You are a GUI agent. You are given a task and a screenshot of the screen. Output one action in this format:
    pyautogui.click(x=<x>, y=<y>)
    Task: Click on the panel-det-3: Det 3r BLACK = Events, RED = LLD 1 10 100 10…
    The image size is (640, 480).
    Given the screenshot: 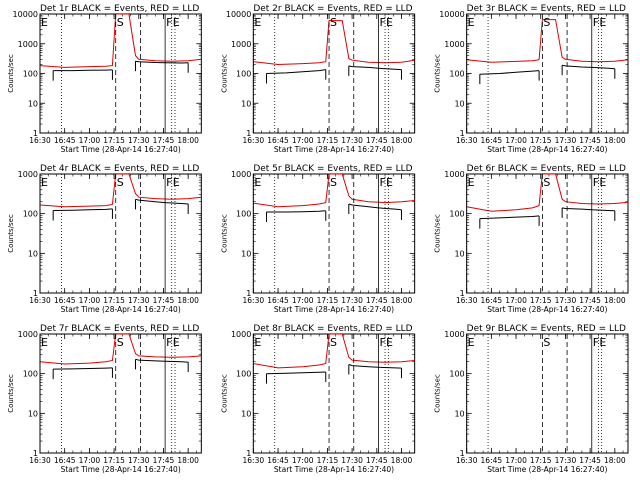 What is the action you would take?
    pyautogui.click(x=531, y=79)
    